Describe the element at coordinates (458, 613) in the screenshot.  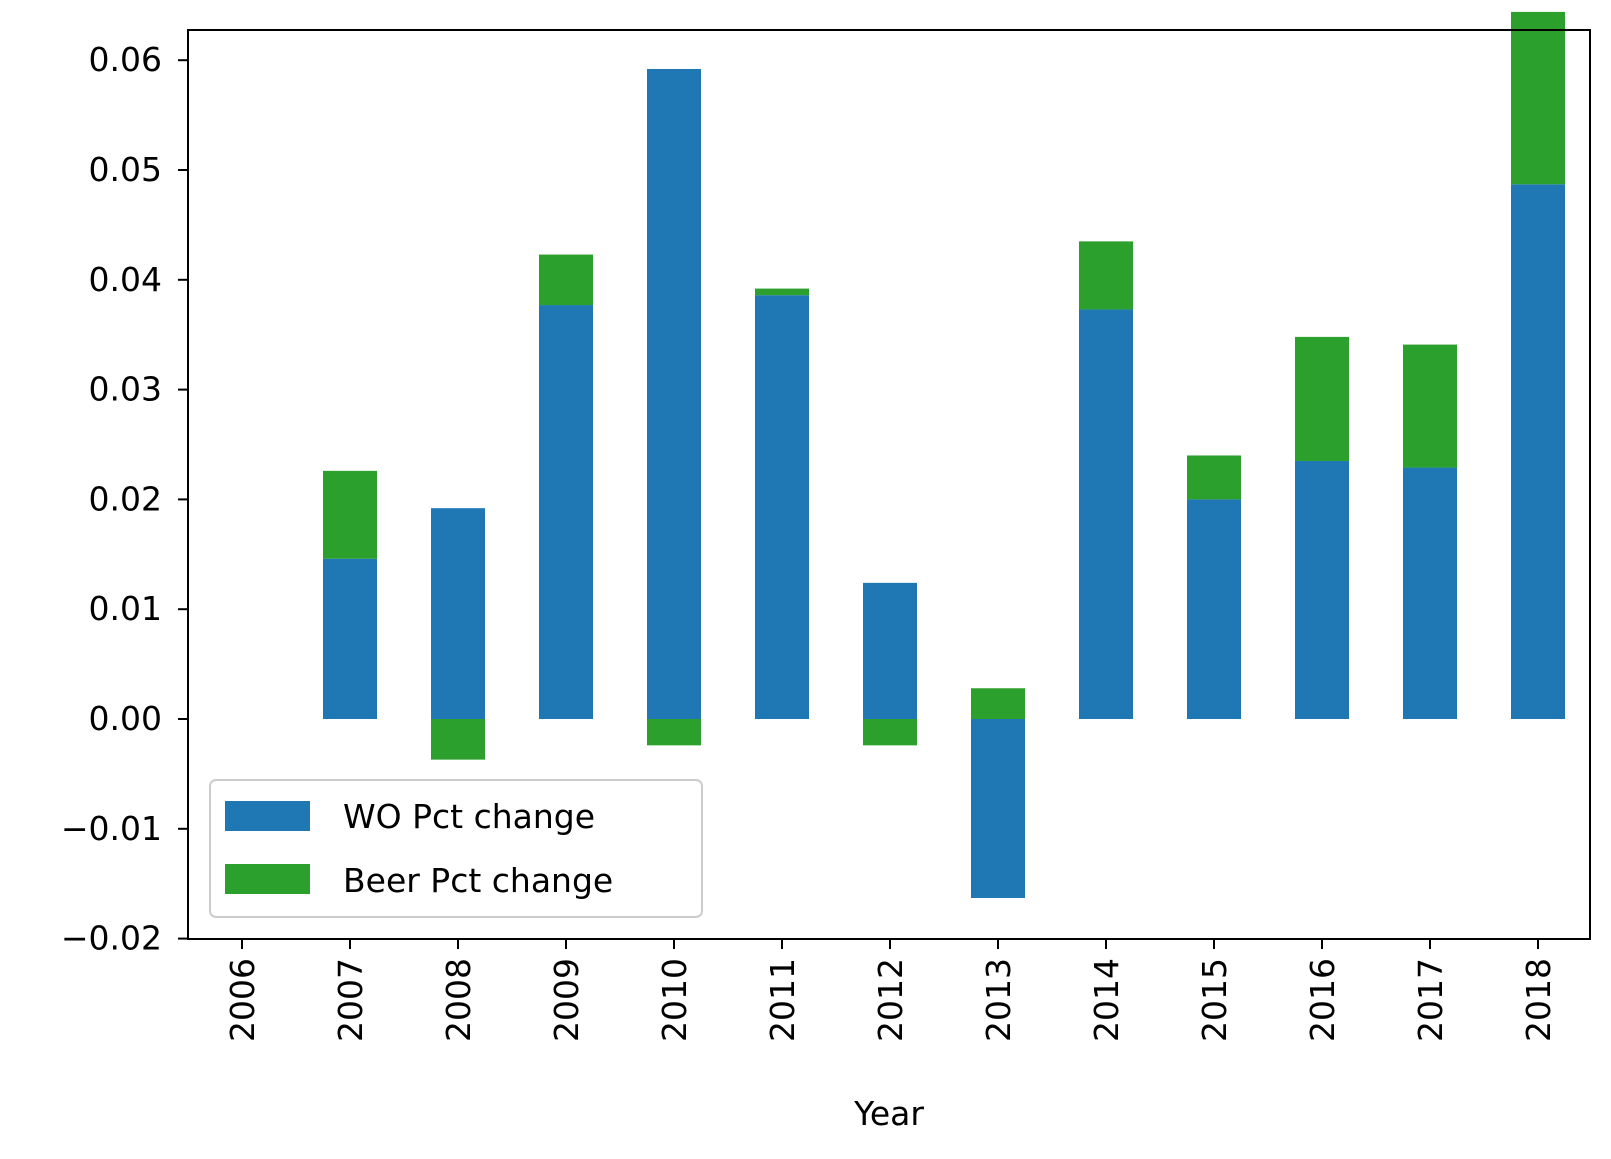
I see `bar-wo-2008` at that location.